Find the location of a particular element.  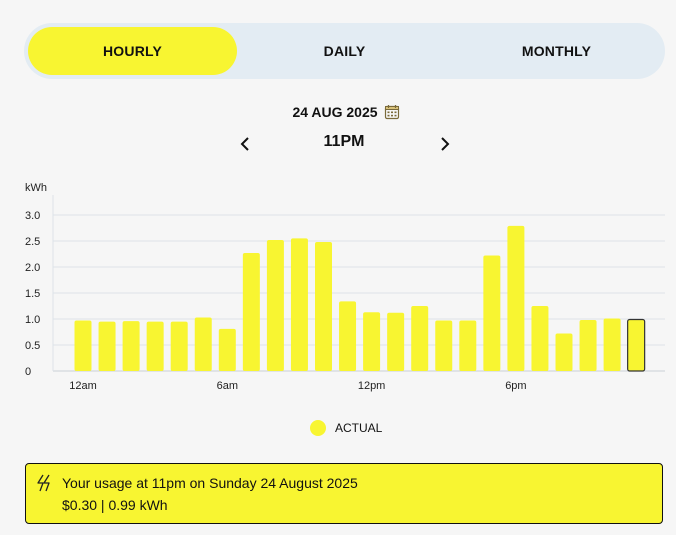

y-tick-label: 2.5 is located at coordinates (32, 242).